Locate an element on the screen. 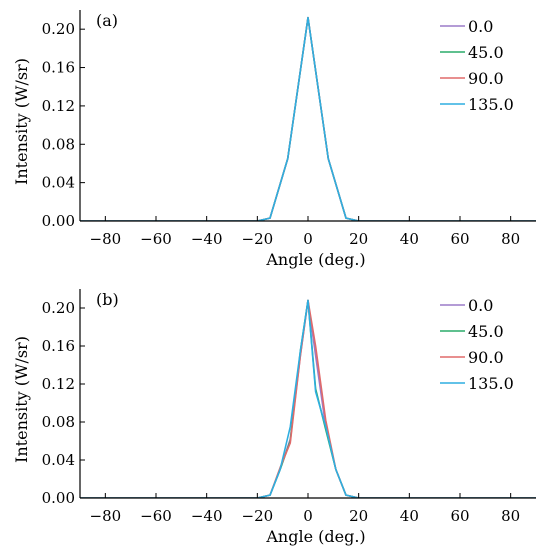 Image resolution: width=536 pixels, height=558 pixels. panel-label: (a) is located at coordinates (107, 20).